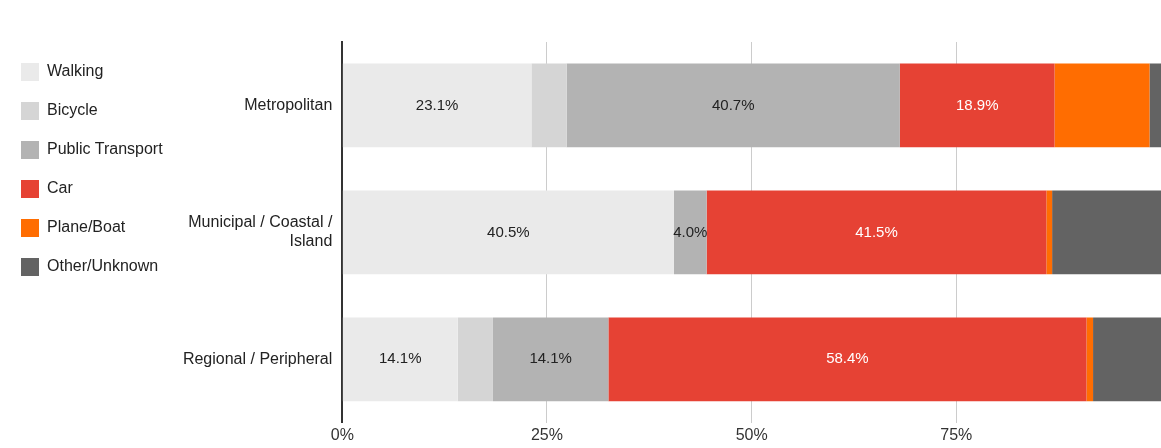 The width and height of the screenshot is (1161, 448). Describe the element at coordinates (75, 71) in the screenshot. I see `legend-label: Walking` at that location.